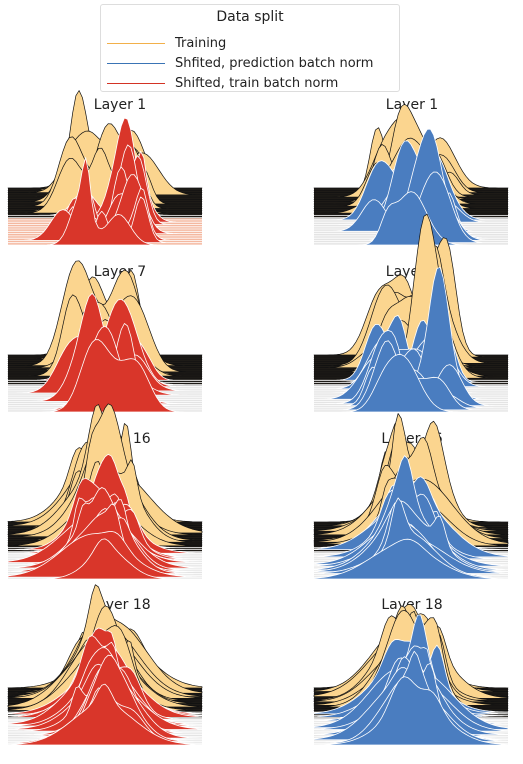 Image resolution: width=523 pixels, height=764 pixels. What do you see at coordinates (120, 105) in the screenshot?
I see `panel-title-layer1-left: Layer 1` at bounding box center [120, 105].